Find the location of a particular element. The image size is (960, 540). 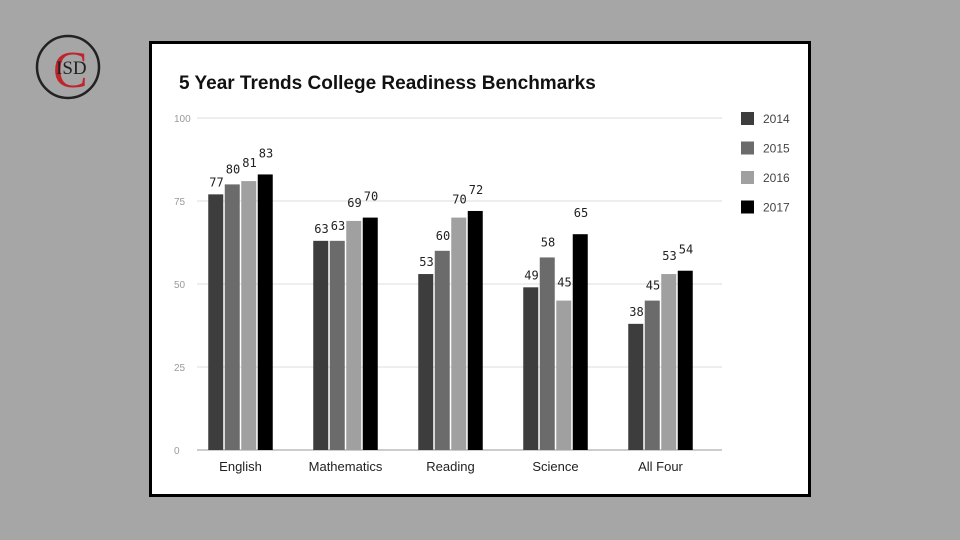

data-label: 54 is located at coordinates (686, 250).